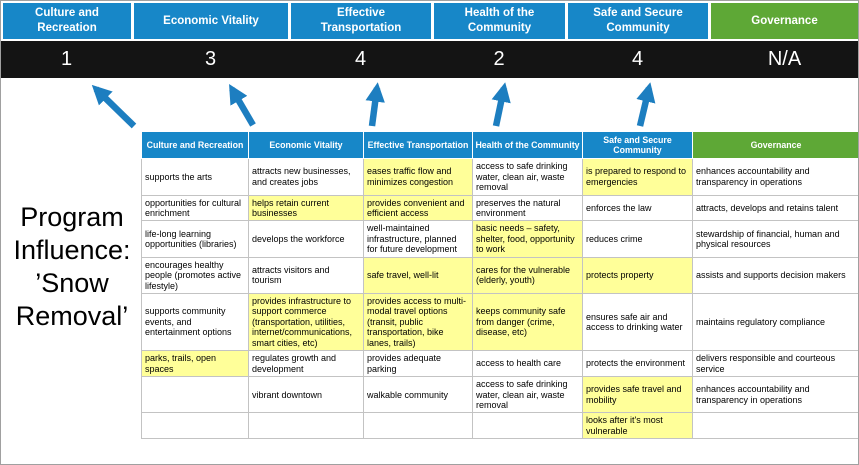 The height and width of the screenshot is (465, 859). What do you see at coordinates (637, 275) in the screenshot?
I see `table-cell: protects property` at bounding box center [637, 275].